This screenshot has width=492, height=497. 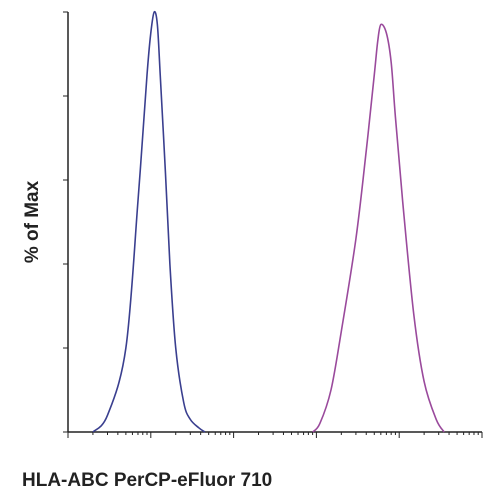 I want to click on y-axis-label: % of Max, so click(x=32, y=221).